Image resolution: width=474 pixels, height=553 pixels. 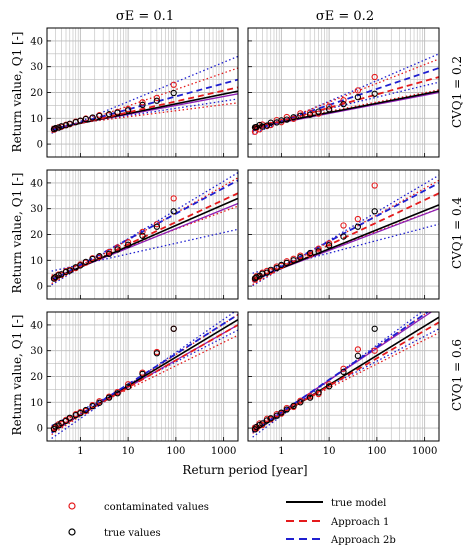 What do you see at coordinates (36, 209) in the screenshot?
I see `y-tick-label: 30` at bounding box center [36, 209].